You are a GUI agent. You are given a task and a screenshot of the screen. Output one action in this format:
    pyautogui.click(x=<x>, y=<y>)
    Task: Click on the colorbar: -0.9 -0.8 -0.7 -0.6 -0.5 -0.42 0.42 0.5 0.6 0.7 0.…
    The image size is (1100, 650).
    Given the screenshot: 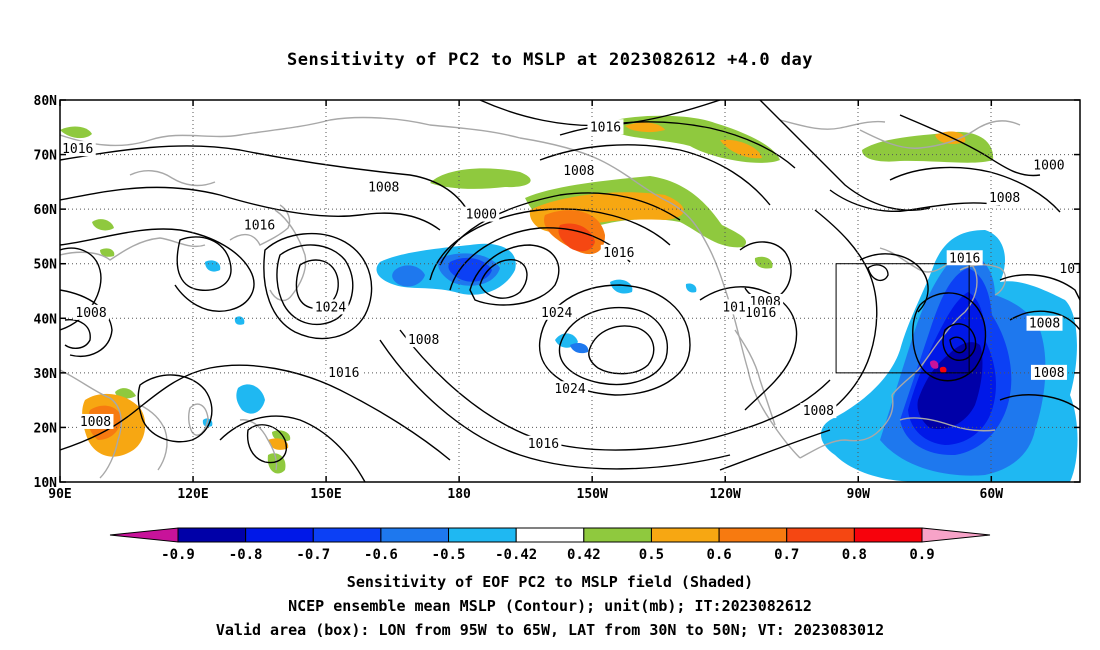 What is the action you would take?
    pyautogui.click(x=550, y=545)
    